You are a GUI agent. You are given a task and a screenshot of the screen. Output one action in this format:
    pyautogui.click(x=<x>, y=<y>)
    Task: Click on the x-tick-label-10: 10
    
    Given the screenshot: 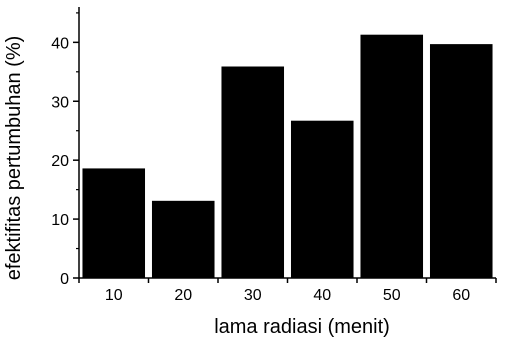 What is the action you would take?
    pyautogui.click(x=114, y=295)
    